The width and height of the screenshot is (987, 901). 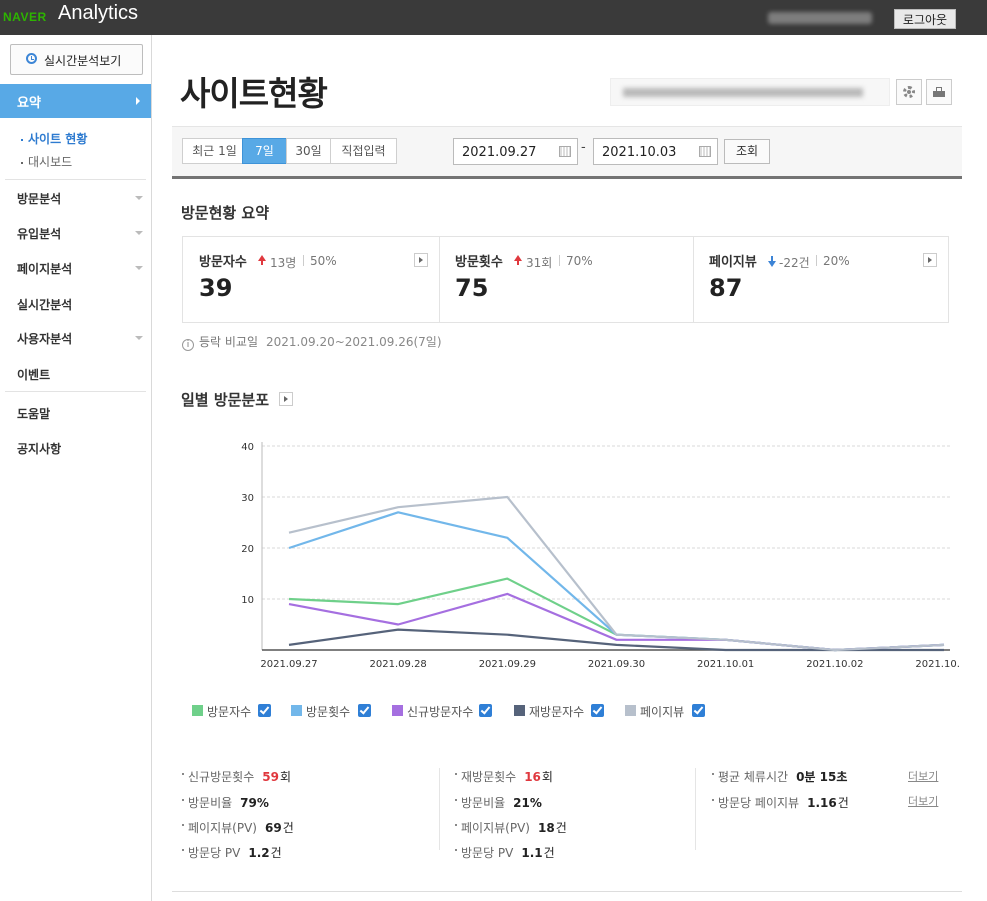 I want to click on summary-card-percent: 20%, so click(x=836, y=261).